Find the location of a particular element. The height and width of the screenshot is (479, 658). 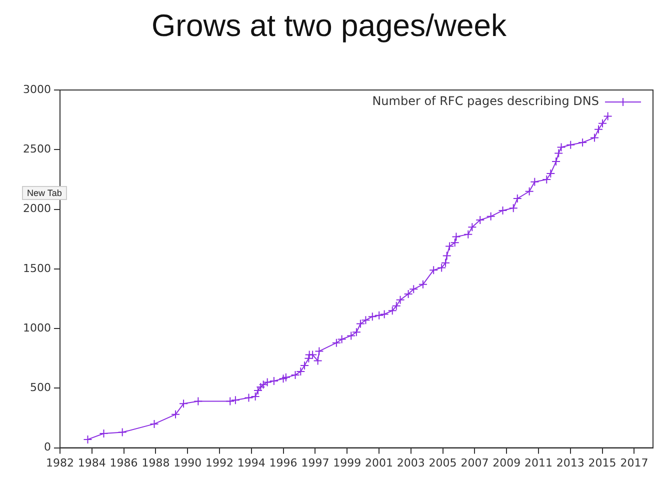

x-tick-label: 1982 is located at coordinates (60, 463).